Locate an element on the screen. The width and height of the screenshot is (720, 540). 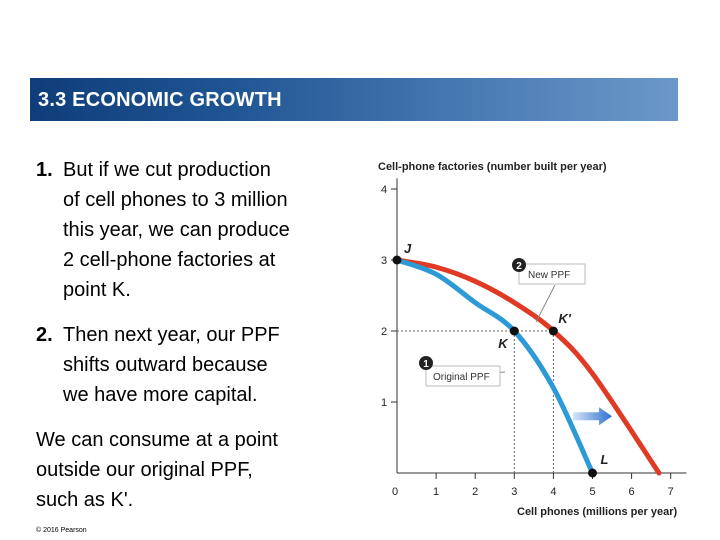
point-label: J is located at coordinates (408, 248).